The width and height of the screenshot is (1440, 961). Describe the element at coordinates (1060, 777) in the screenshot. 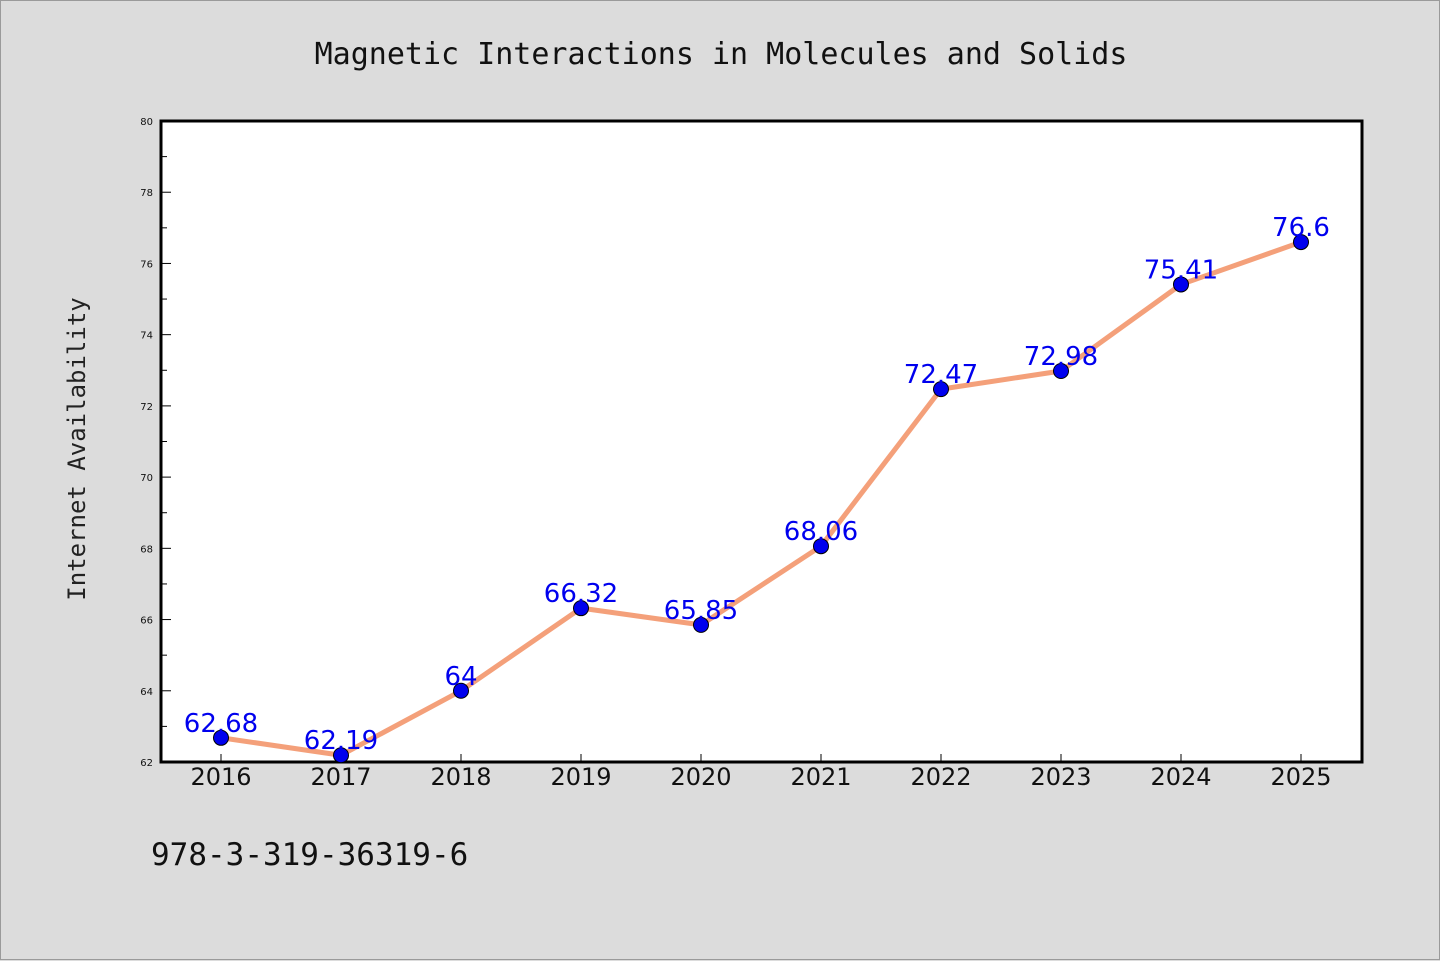

I see `x-tick-label: 2023` at that location.